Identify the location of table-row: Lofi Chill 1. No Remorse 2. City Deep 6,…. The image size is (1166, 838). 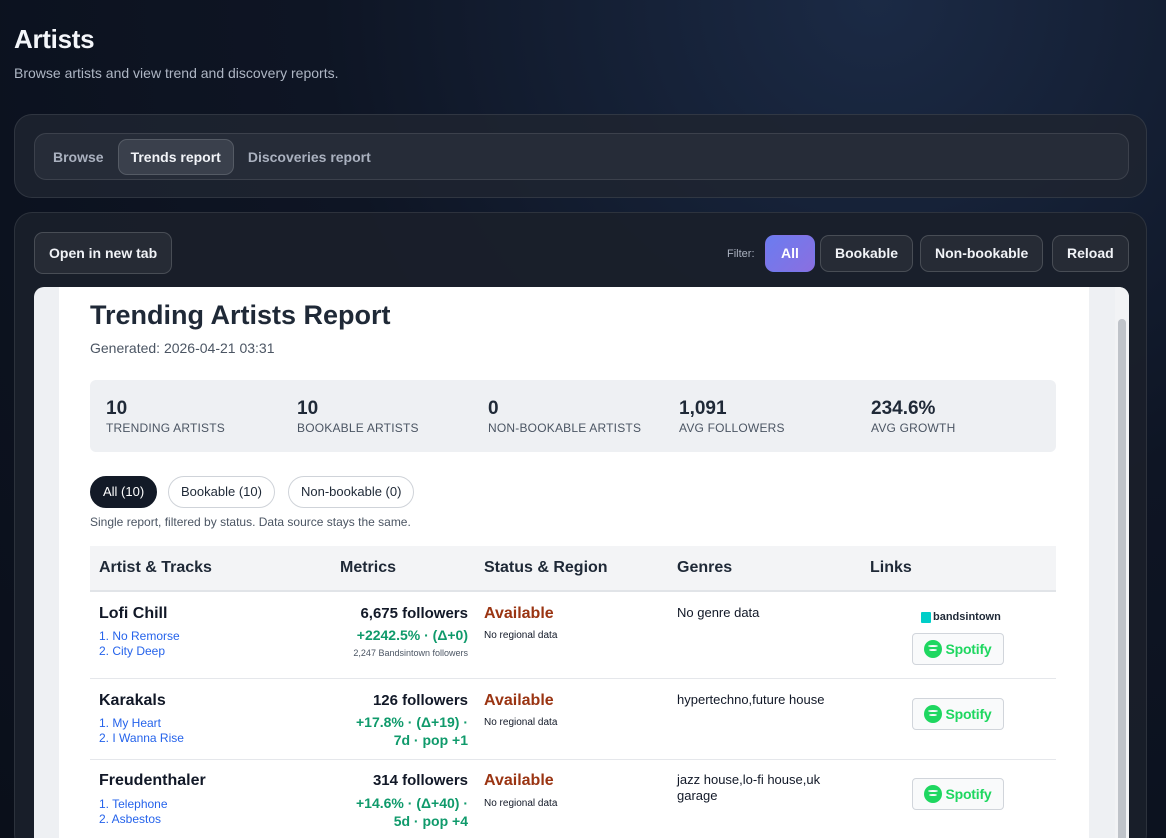
(573, 635).